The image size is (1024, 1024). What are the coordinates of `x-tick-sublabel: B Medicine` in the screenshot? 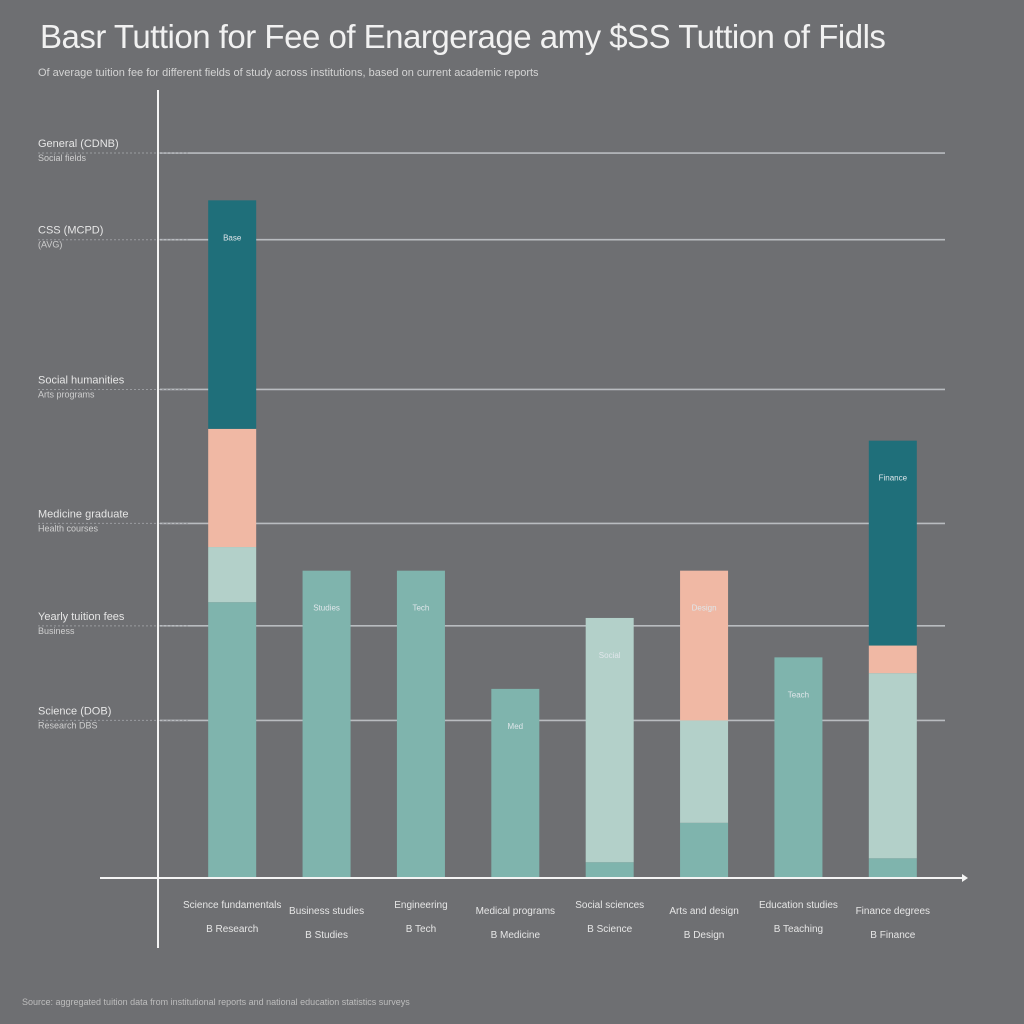 It's located at (516, 935).